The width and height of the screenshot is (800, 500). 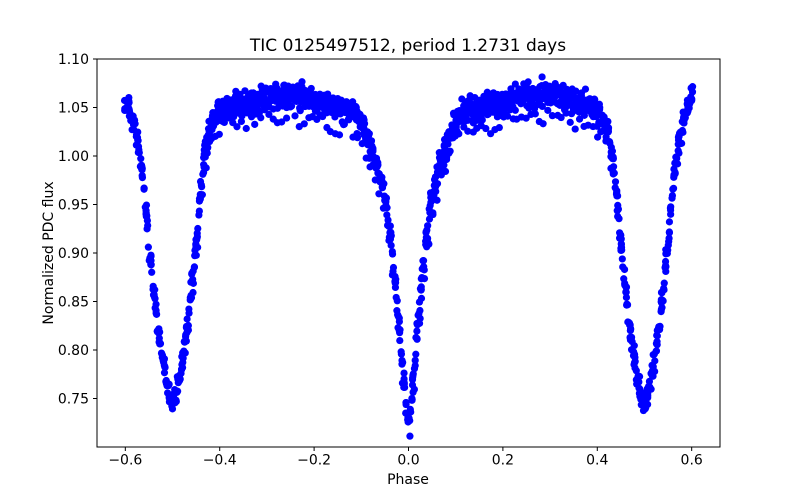 I want to click on y-tick-label: 0.75, so click(x=73, y=400).